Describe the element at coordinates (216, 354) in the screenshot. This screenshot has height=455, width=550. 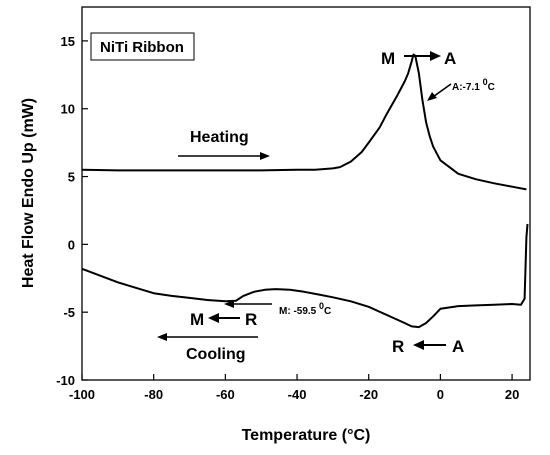
I see `cooling-label: Cooling` at that location.